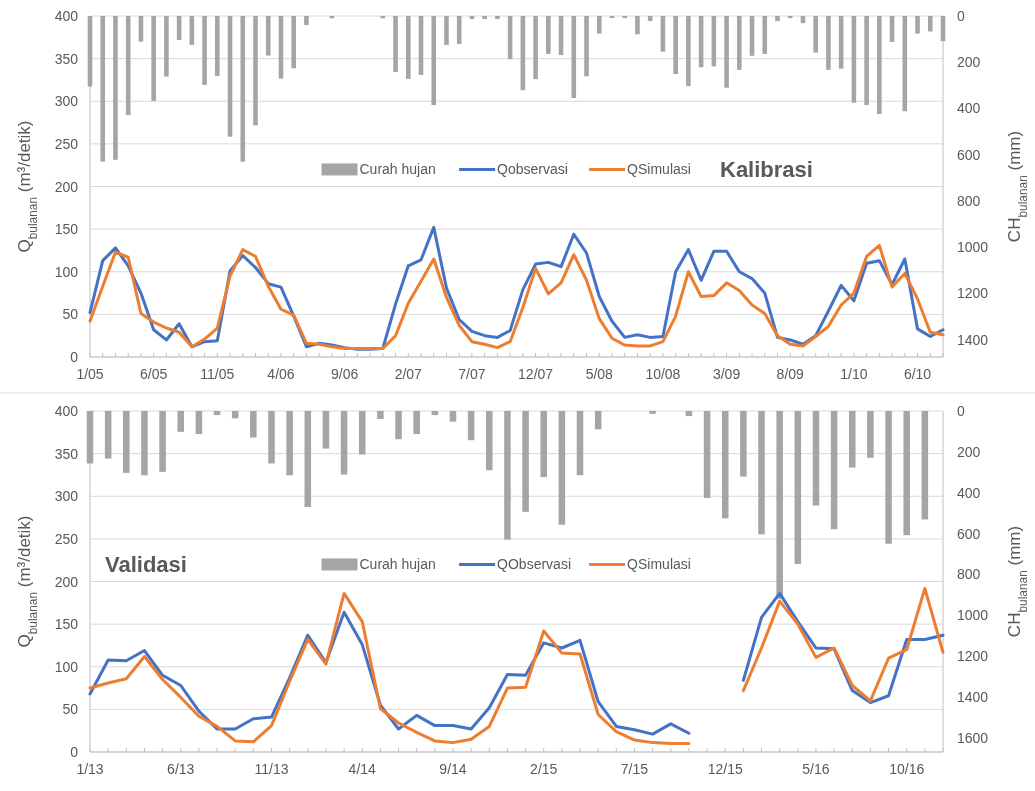 The height and width of the screenshot is (791, 1035). I want to click on y-tick-label: 200, so click(66, 581).